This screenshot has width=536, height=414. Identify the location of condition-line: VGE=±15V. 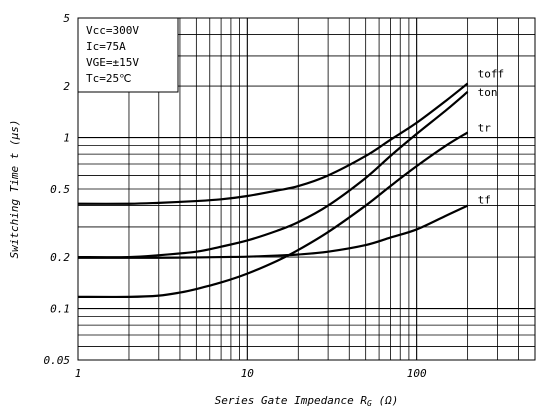
(112, 62).